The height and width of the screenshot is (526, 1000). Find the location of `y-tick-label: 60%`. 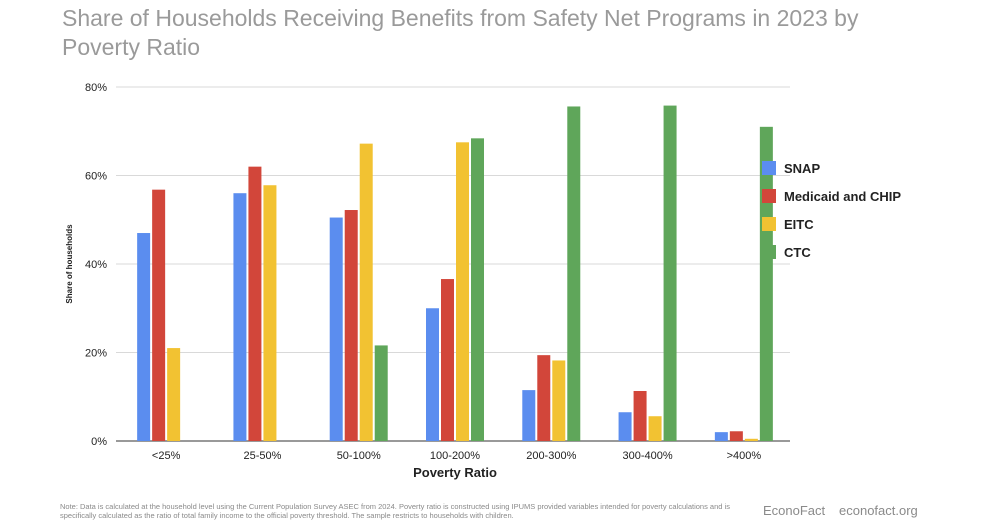

y-tick-label: 60% is located at coordinates (96, 177).